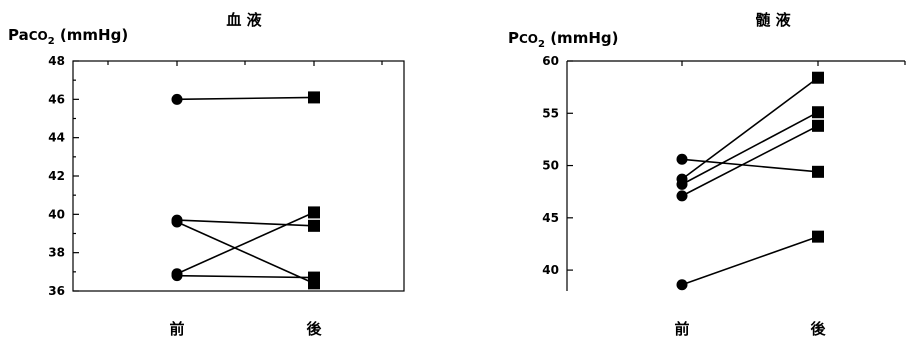 The width and height of the screenshot is (915, 344). Describe the element at coordinates (56, 138) in the screenshot. I see `y-tick-label: 44` at that location.